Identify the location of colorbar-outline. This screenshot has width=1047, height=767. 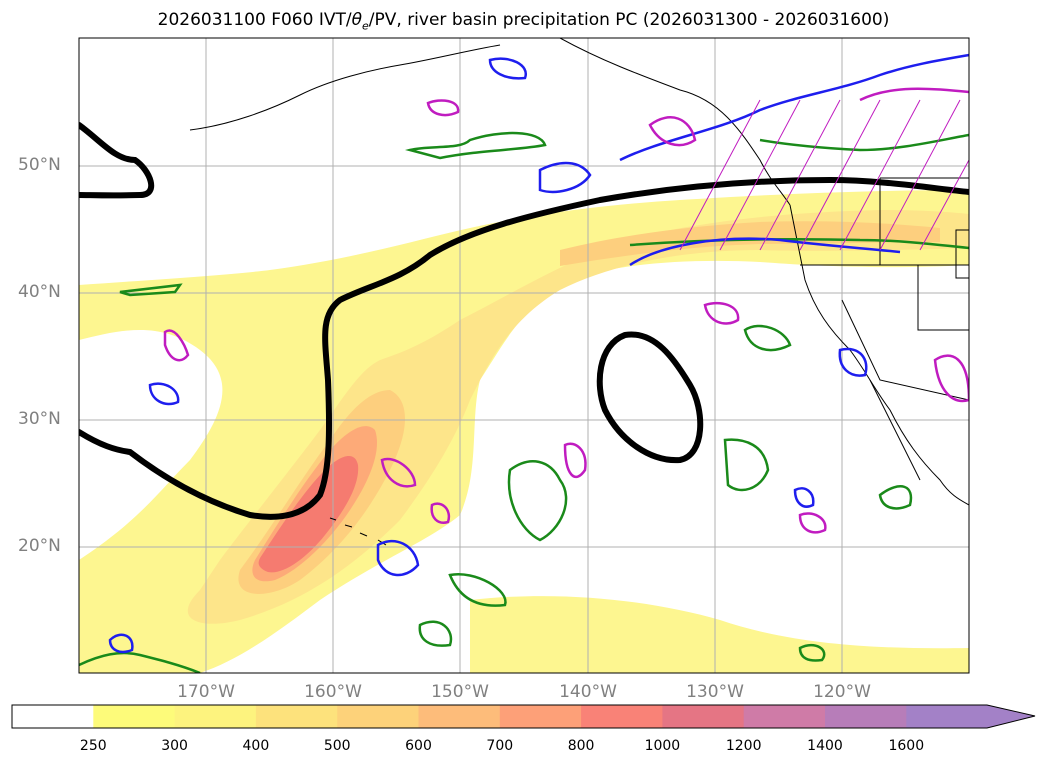
(523, 716).